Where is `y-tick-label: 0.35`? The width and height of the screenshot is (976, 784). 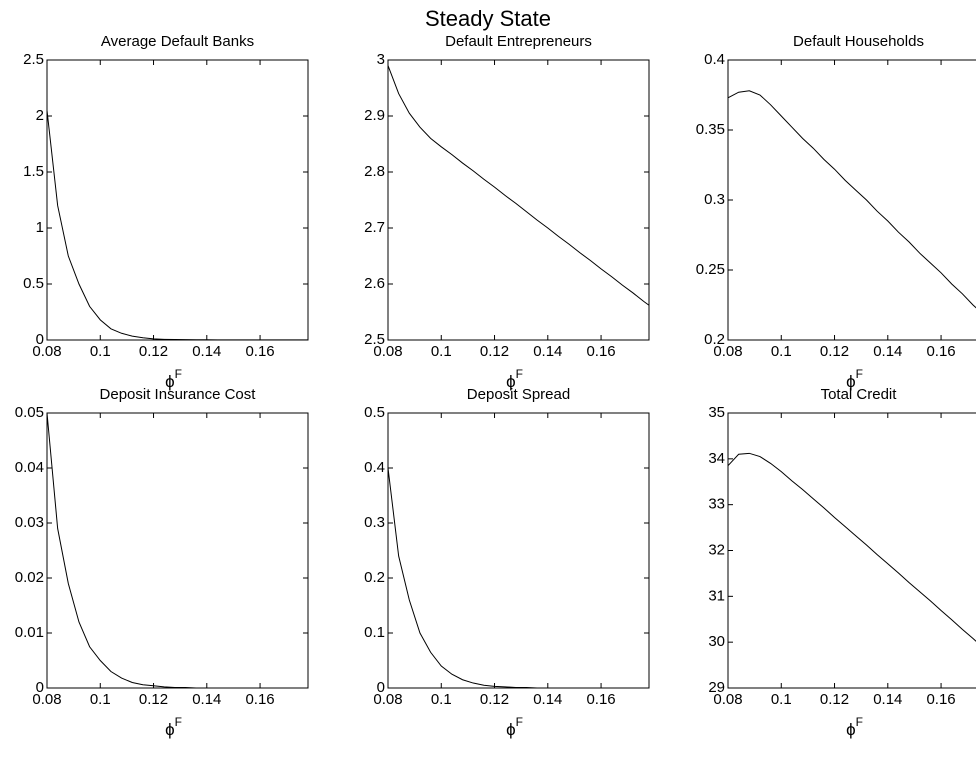
y-tick-label: 0.35 is located at coordinates (710, 129).